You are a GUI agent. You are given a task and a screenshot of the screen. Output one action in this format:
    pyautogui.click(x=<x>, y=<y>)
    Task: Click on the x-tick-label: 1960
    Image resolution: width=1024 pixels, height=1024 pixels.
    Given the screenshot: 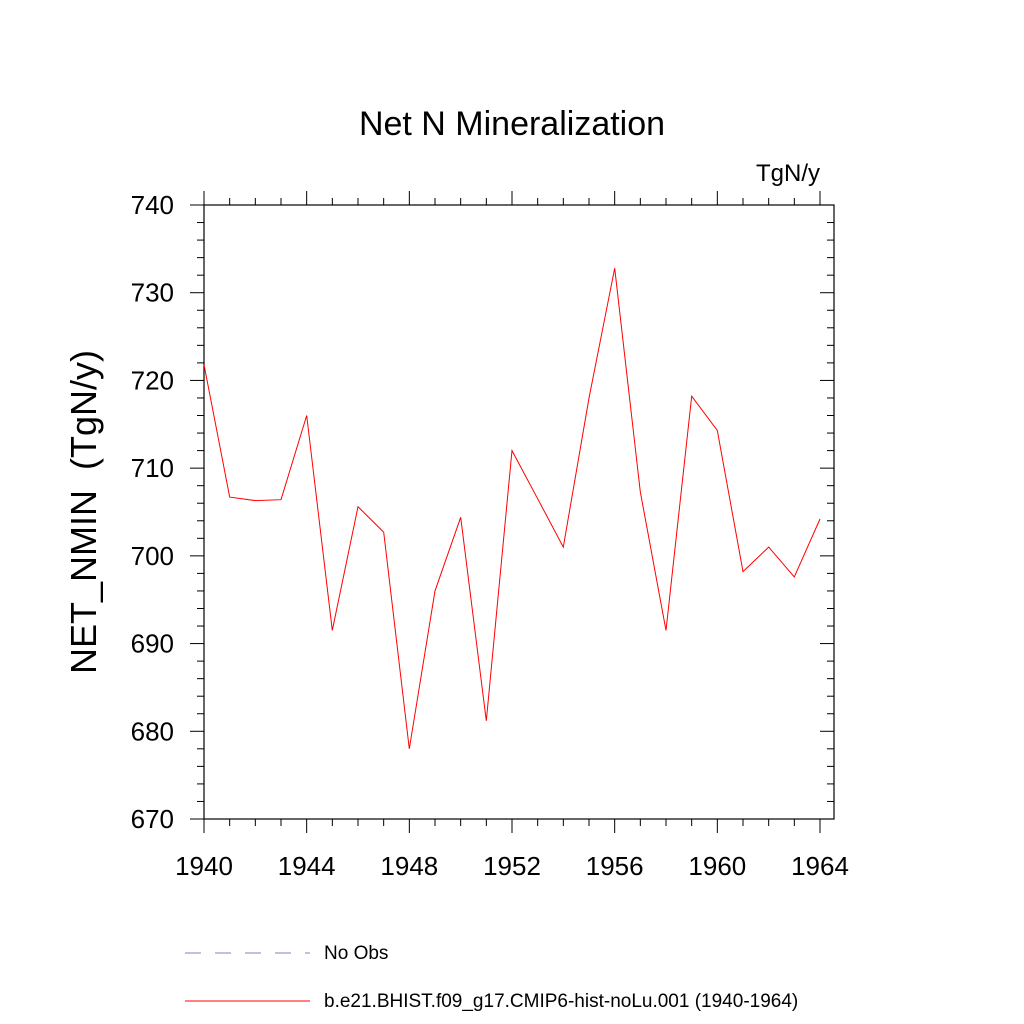 What is the action you would take?
    pyautogui.click(x=717, y=866)
    